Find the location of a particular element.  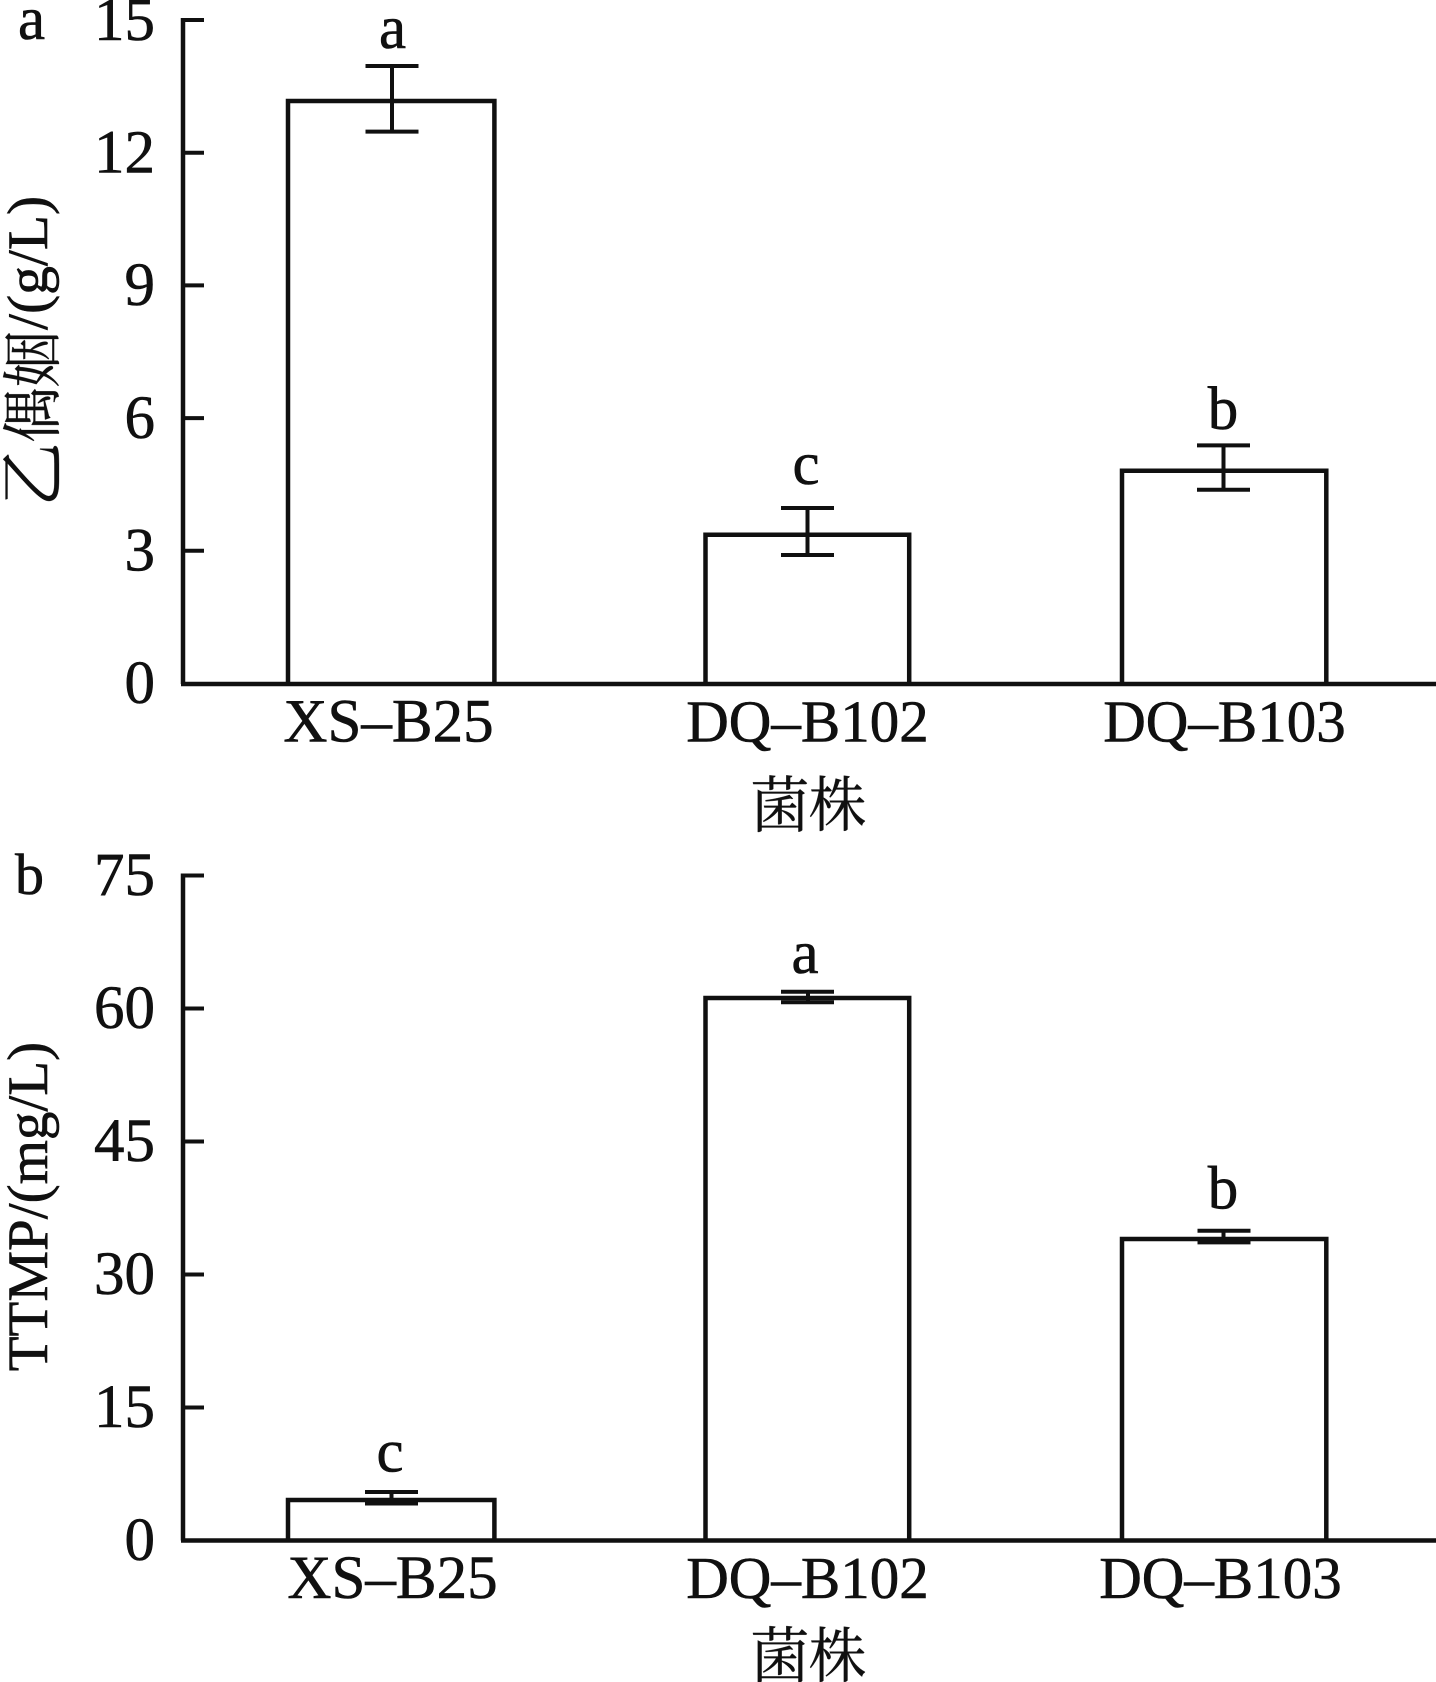

svg-text: 75 is located at coordinates (124, 875).